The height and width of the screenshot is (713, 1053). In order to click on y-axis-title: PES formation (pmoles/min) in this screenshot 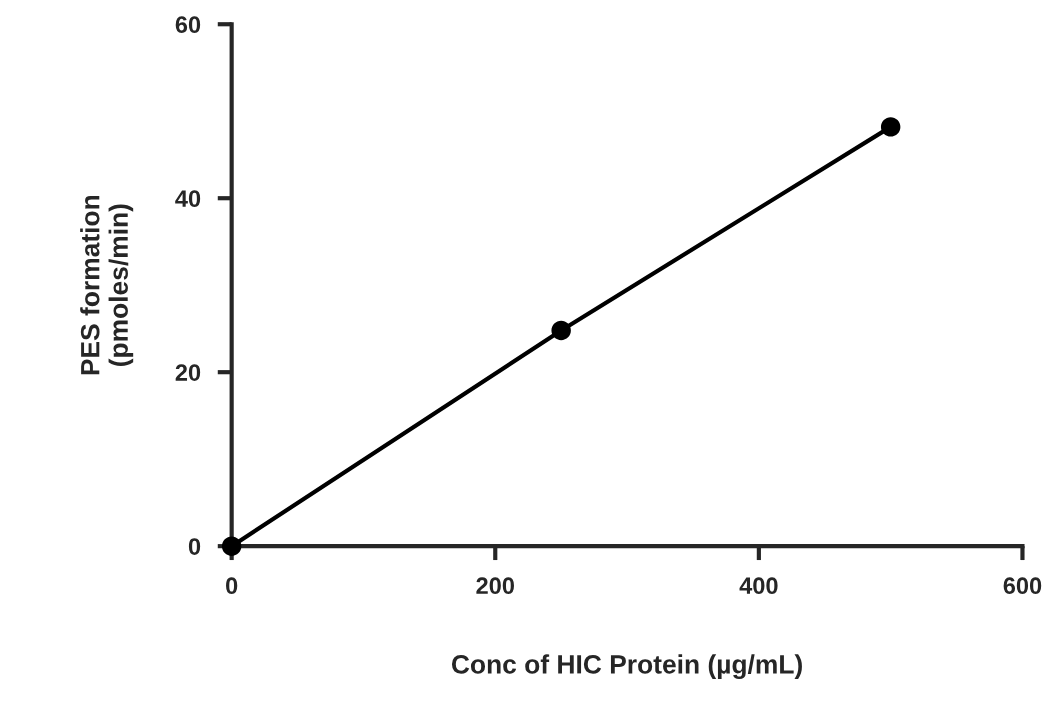, I will do `click(107, 285)`.